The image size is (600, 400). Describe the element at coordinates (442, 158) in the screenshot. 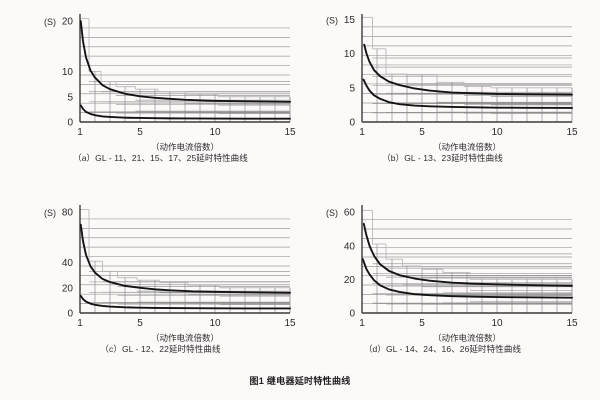

I see `panel-b-caption: （b）GL - 13、23延时特性曲线` at that location.